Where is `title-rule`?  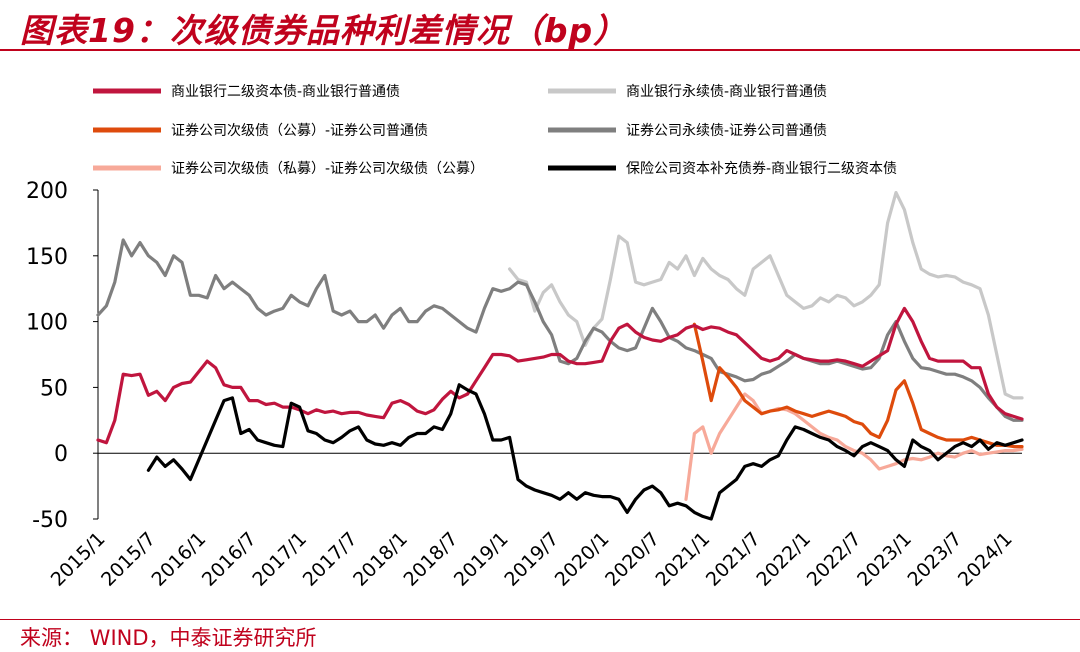 title-rule is located at coordinates (540, 50).